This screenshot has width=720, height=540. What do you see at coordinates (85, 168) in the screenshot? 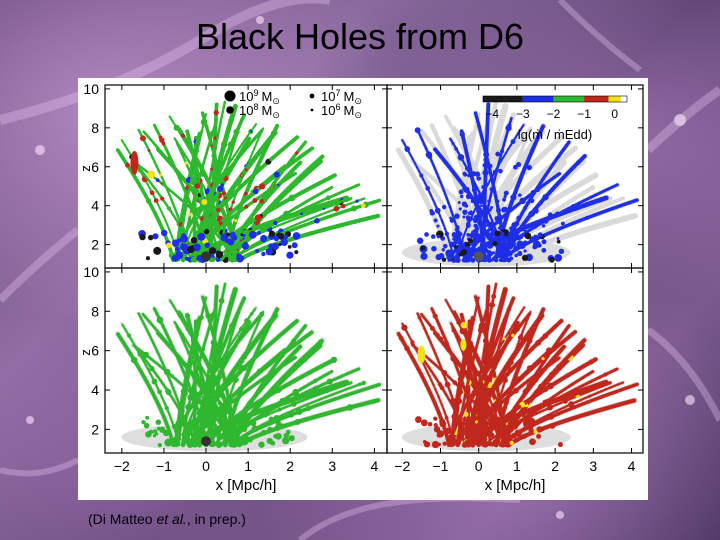
I see `y-axis-label: z` at bounding box center [85, 168].